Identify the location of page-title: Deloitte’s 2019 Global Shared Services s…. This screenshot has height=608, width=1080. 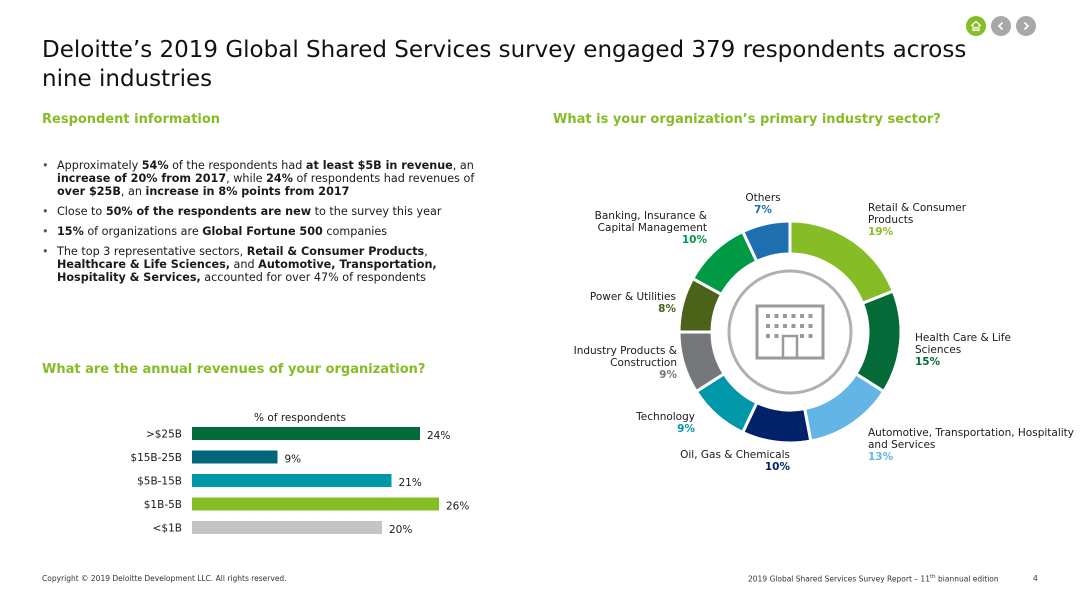
(504, 64).